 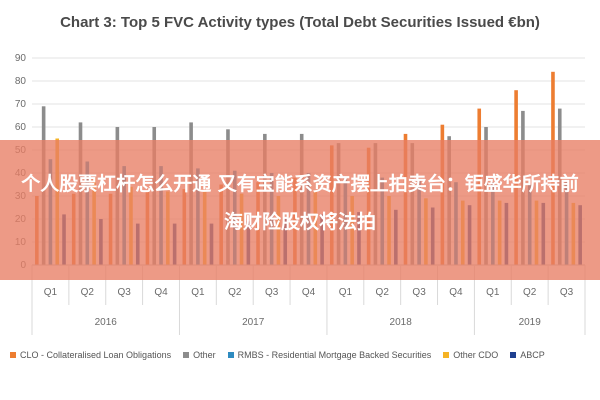 What do you see at coordinates (21, 81) in the screenshot?
I see `y-tick-label: 80` at bounding box center [21, 81].